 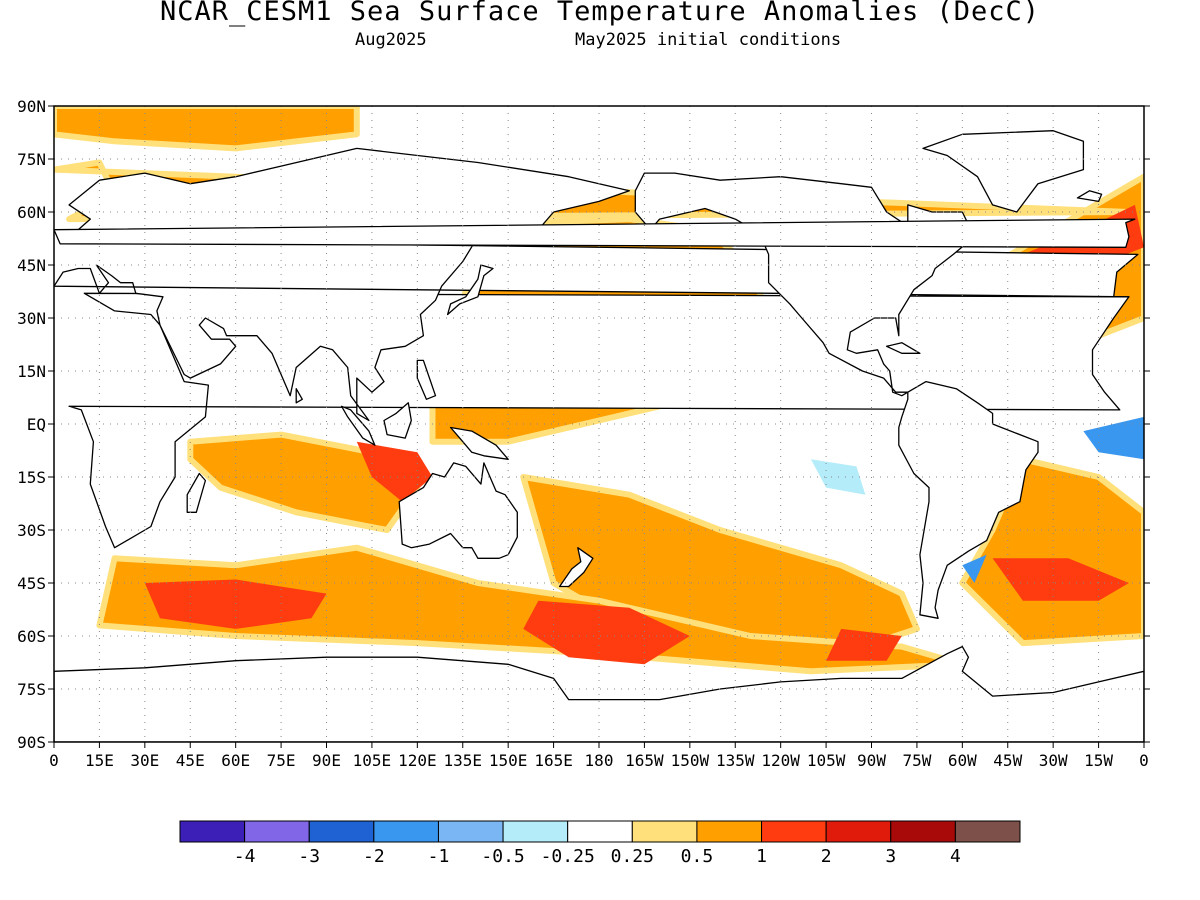 I want to click on colorbar-label: 4, so click(x=955, y=856).